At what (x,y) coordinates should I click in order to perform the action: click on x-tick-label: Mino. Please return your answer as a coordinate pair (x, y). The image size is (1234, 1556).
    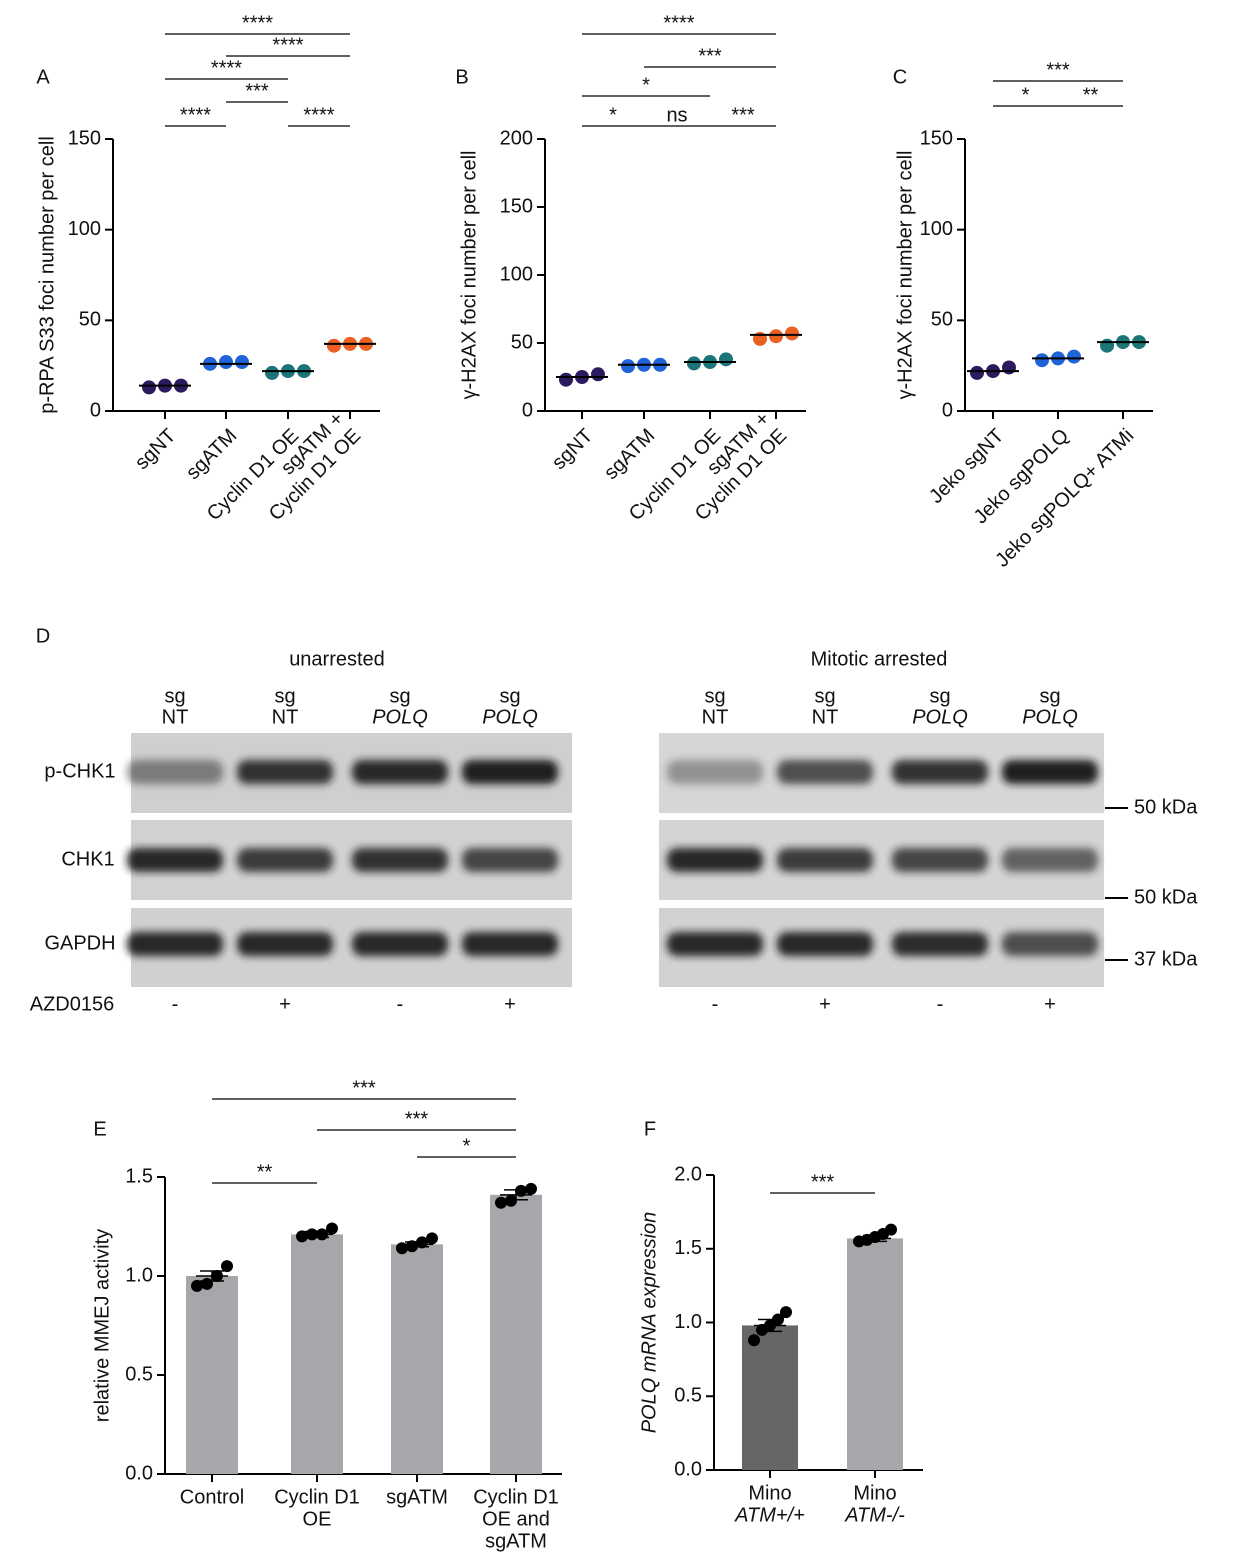
    Looking at the image, I should click on (769, 1493).